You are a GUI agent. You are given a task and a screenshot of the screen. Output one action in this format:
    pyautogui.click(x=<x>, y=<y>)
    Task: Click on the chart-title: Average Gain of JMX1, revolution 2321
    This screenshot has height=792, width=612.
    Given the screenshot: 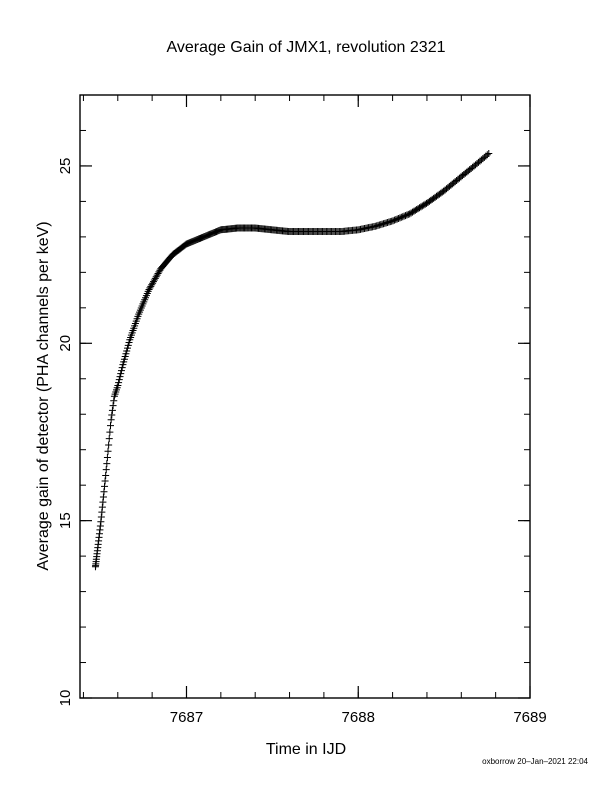 What is the action you would take?
    pyautogui.click(x=306, y=47)
    